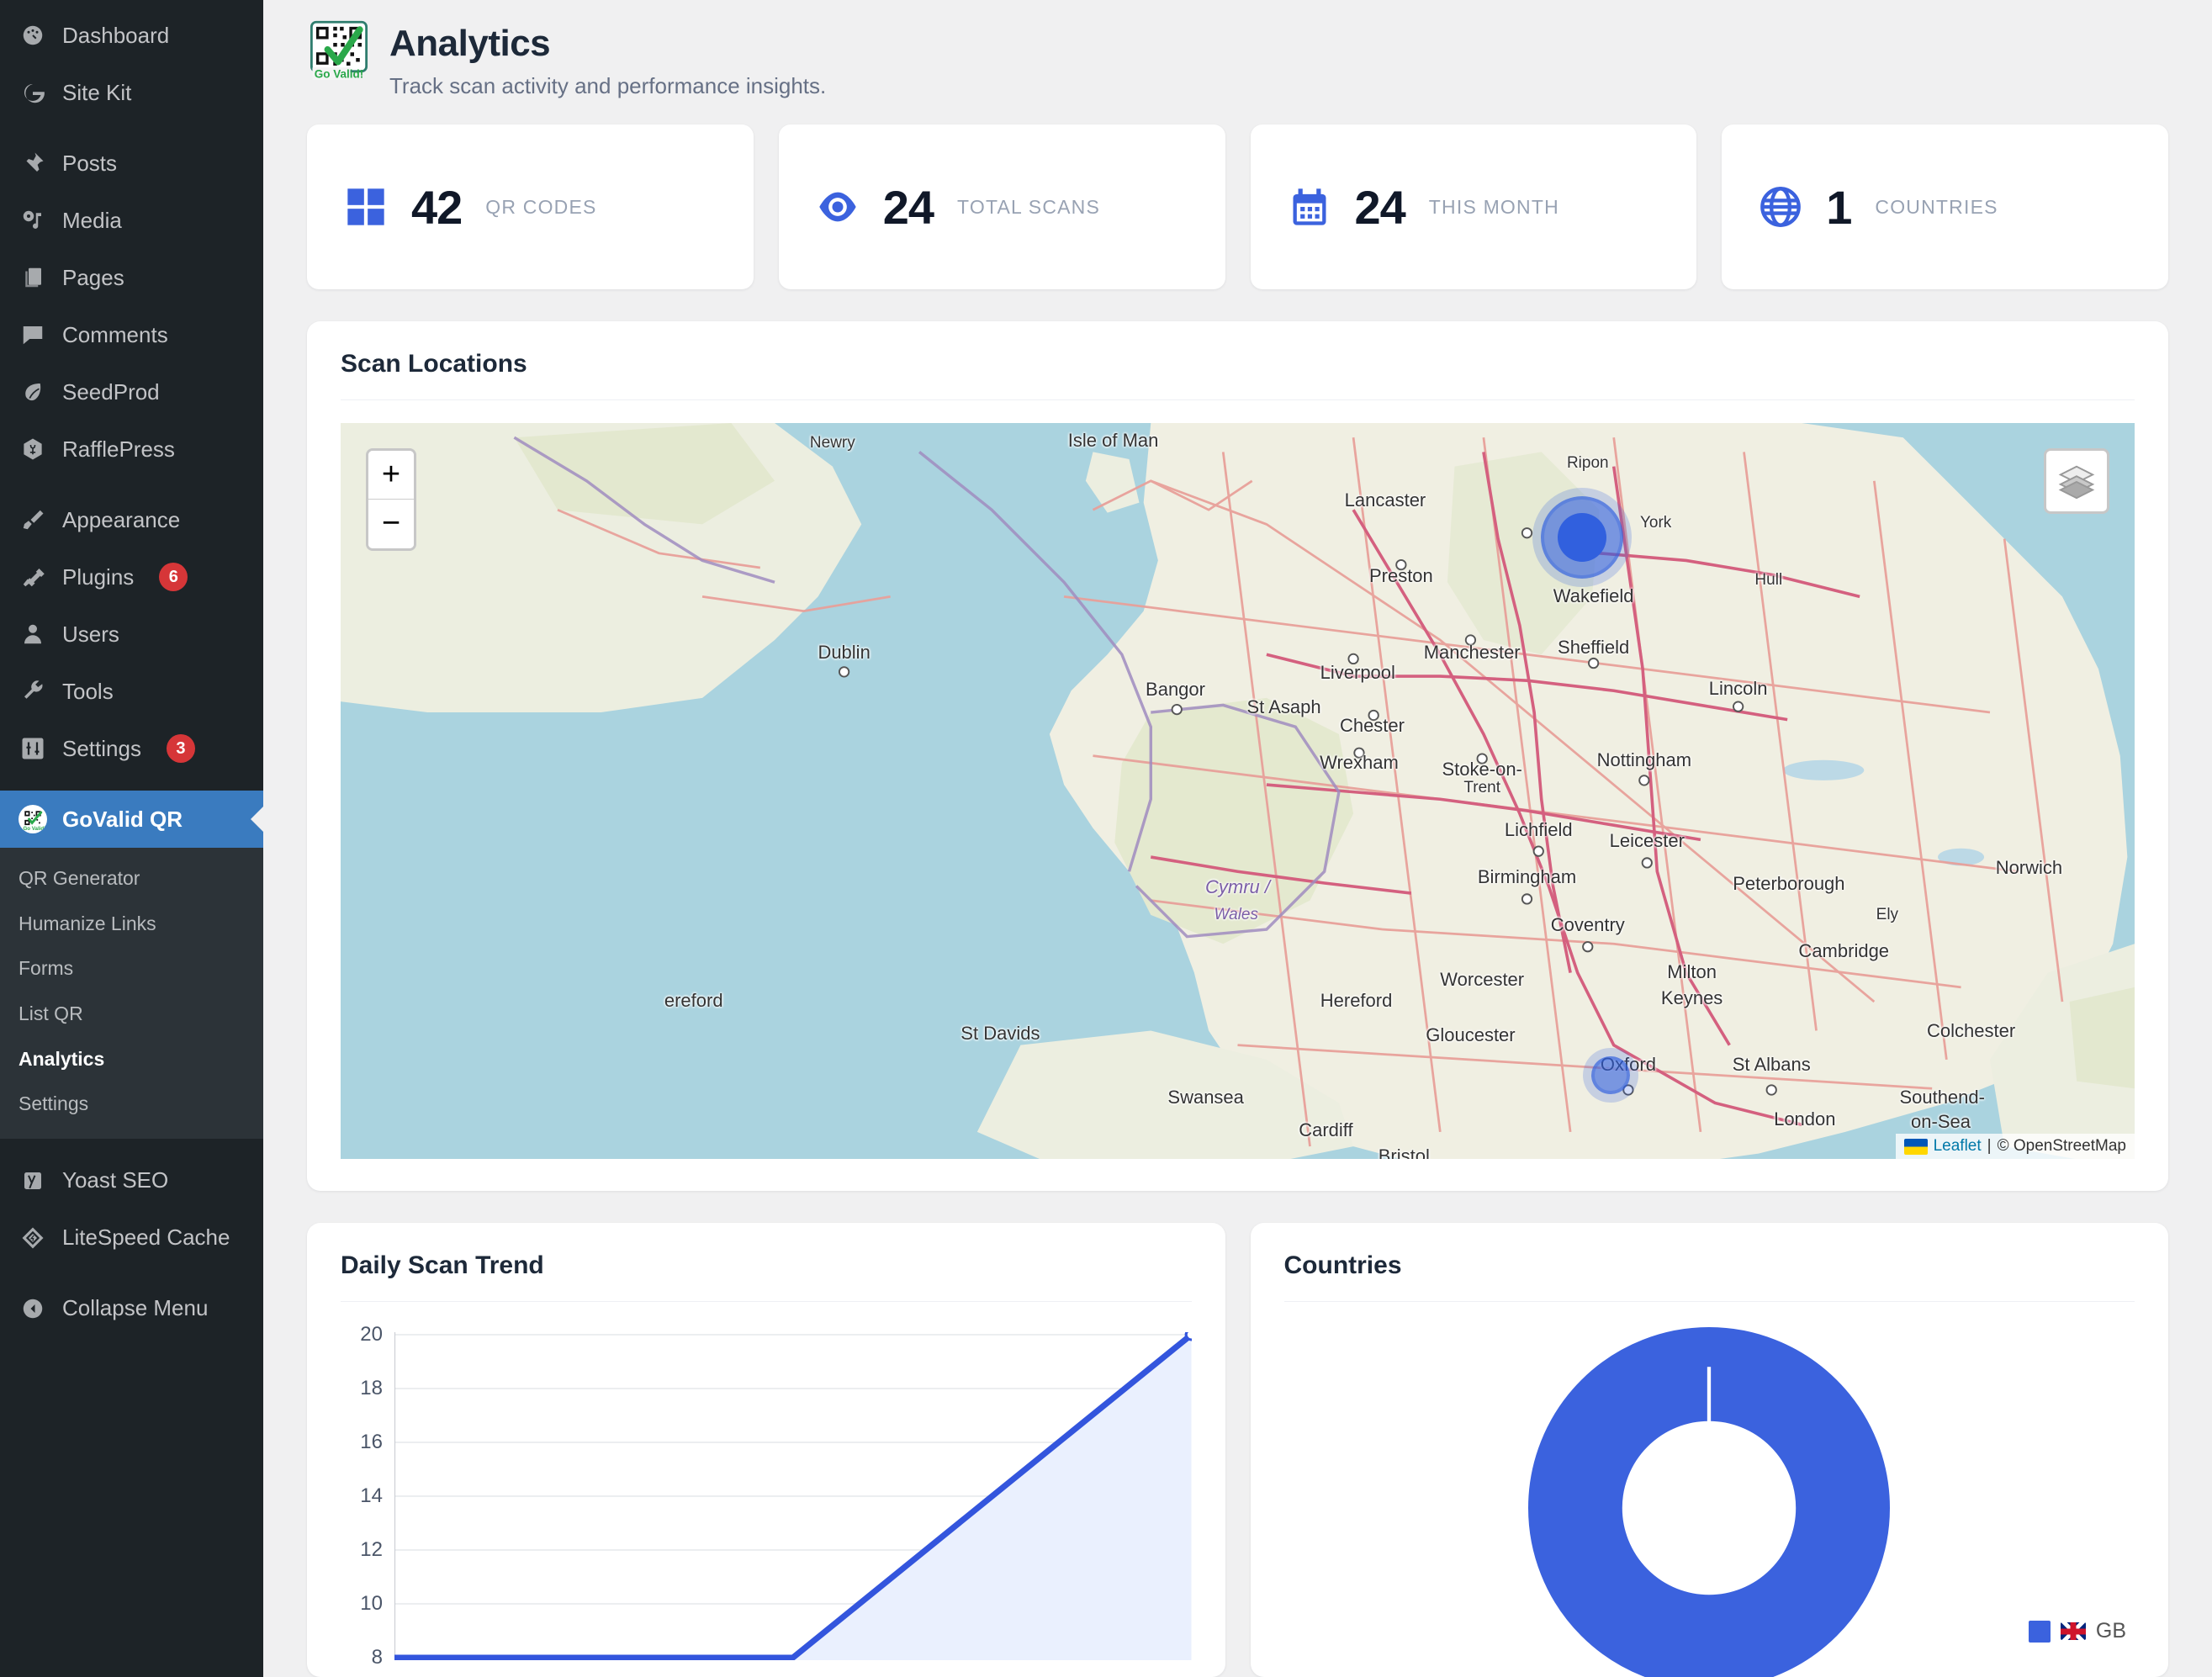 The image size is (2212, 1677). What do you see at coordinates (371, 1388) in the screenshot?
I see `y-axis-tick: 18` at bounding box center [371, 1388].